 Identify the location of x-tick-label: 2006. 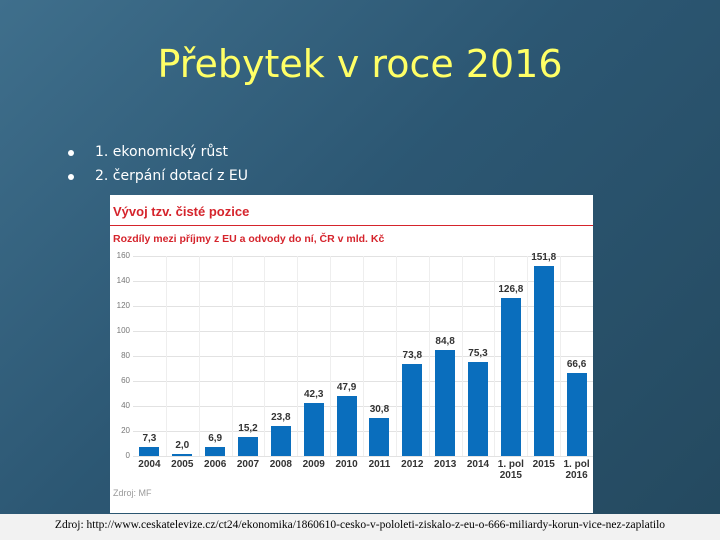
(215, 464).